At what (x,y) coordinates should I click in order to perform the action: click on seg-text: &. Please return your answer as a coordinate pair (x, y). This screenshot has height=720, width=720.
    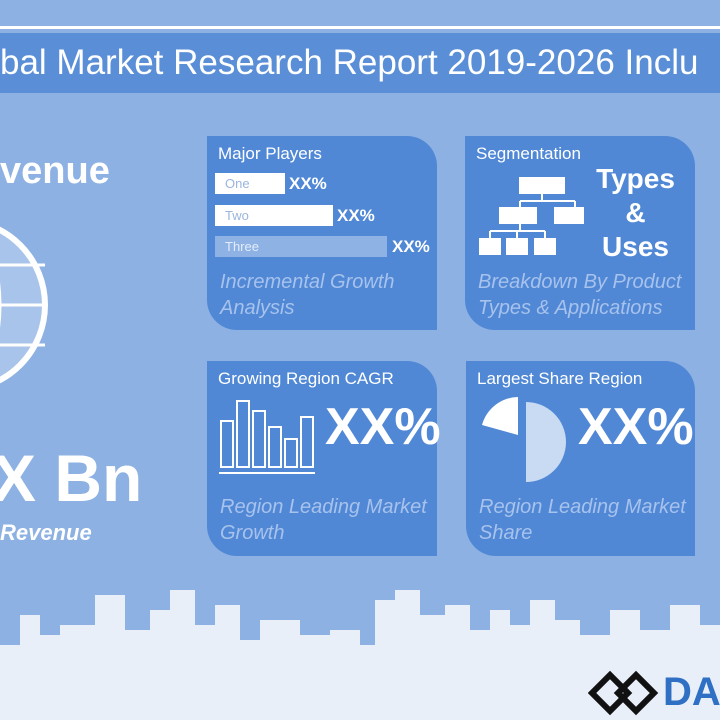
    Looking at the image, I should click on (635, 212).